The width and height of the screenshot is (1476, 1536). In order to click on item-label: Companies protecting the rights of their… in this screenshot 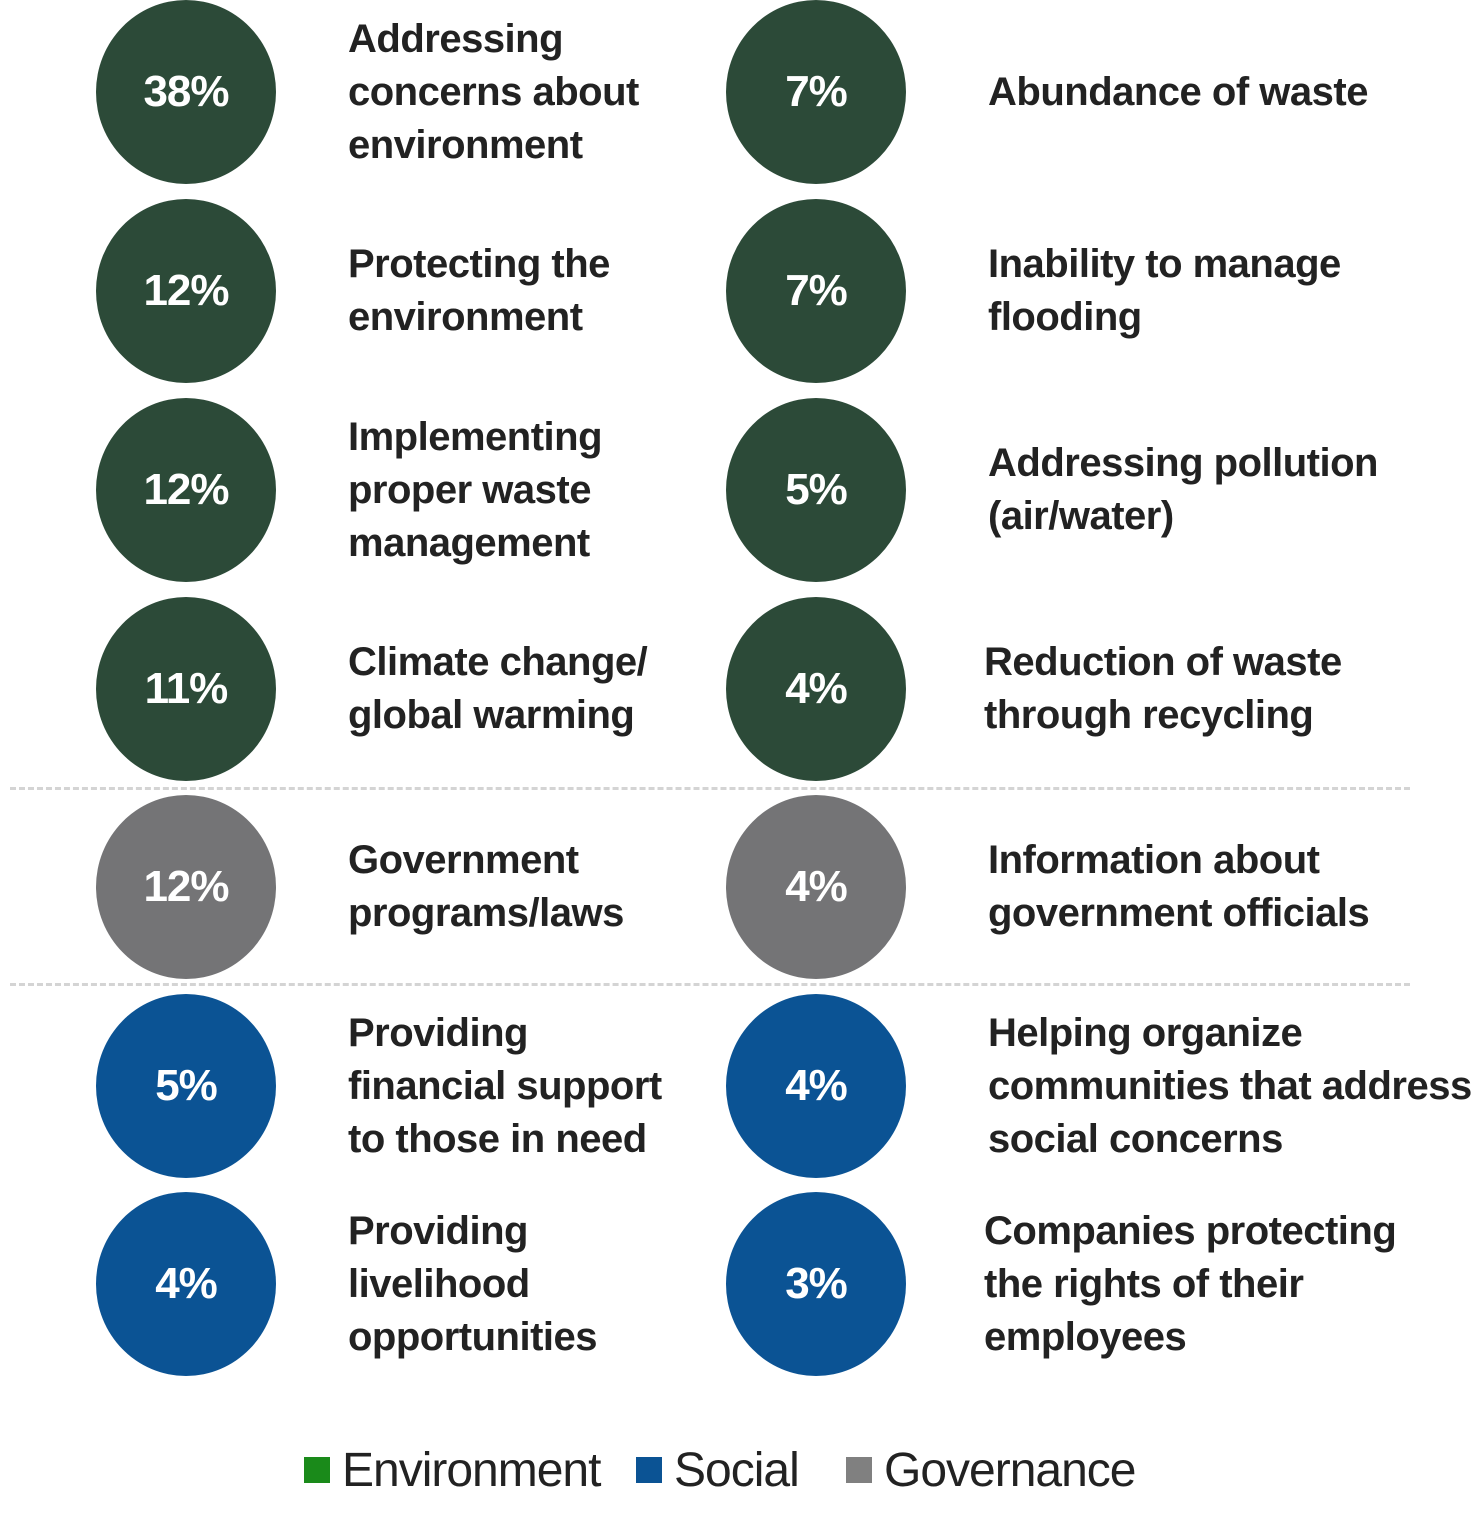, I will do `click(1190, 1284)`.